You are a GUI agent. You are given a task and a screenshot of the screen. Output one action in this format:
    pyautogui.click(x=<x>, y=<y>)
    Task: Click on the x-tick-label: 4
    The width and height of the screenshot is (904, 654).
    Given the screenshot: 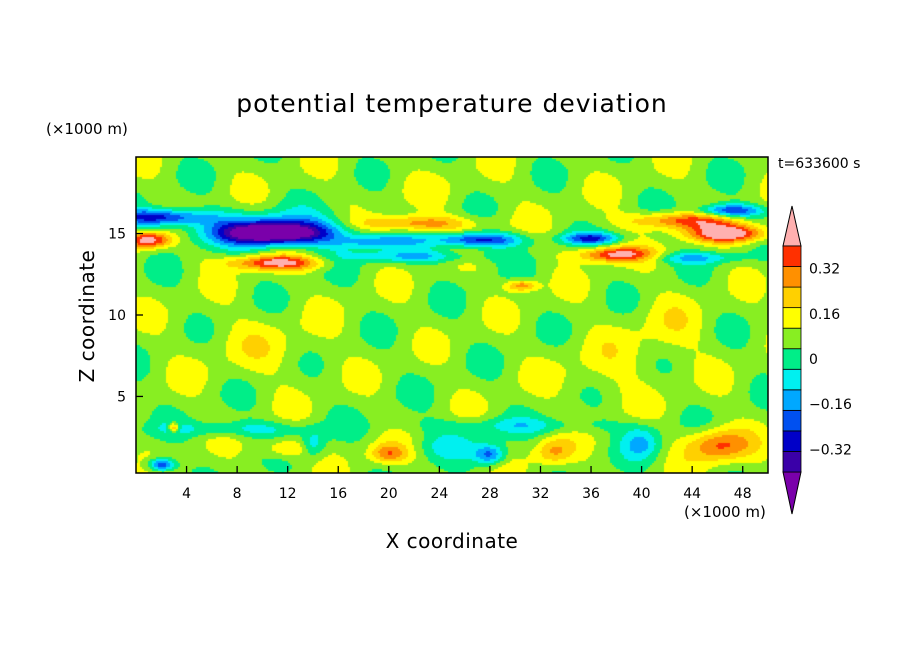 What is the action you would take?
    pyautogui.click(x=186, y=494)
    